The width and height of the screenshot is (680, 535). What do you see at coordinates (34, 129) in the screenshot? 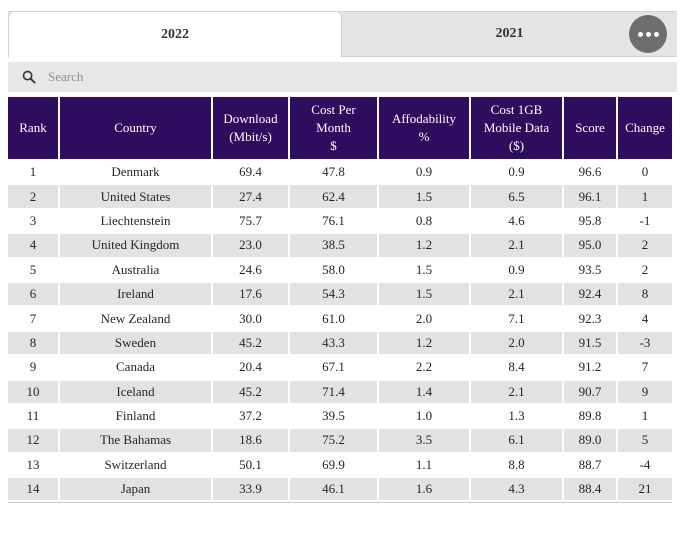
I see `column-header-rank: Rank` at bounding box center [34, 129].